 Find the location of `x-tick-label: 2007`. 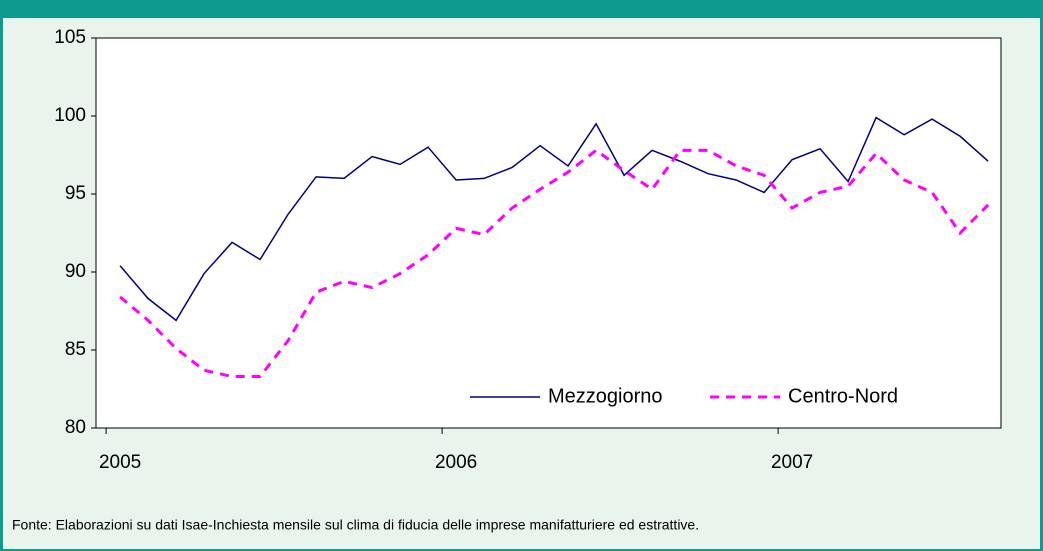

x-tick-label: 2007 is located at coordinates (792, 462).